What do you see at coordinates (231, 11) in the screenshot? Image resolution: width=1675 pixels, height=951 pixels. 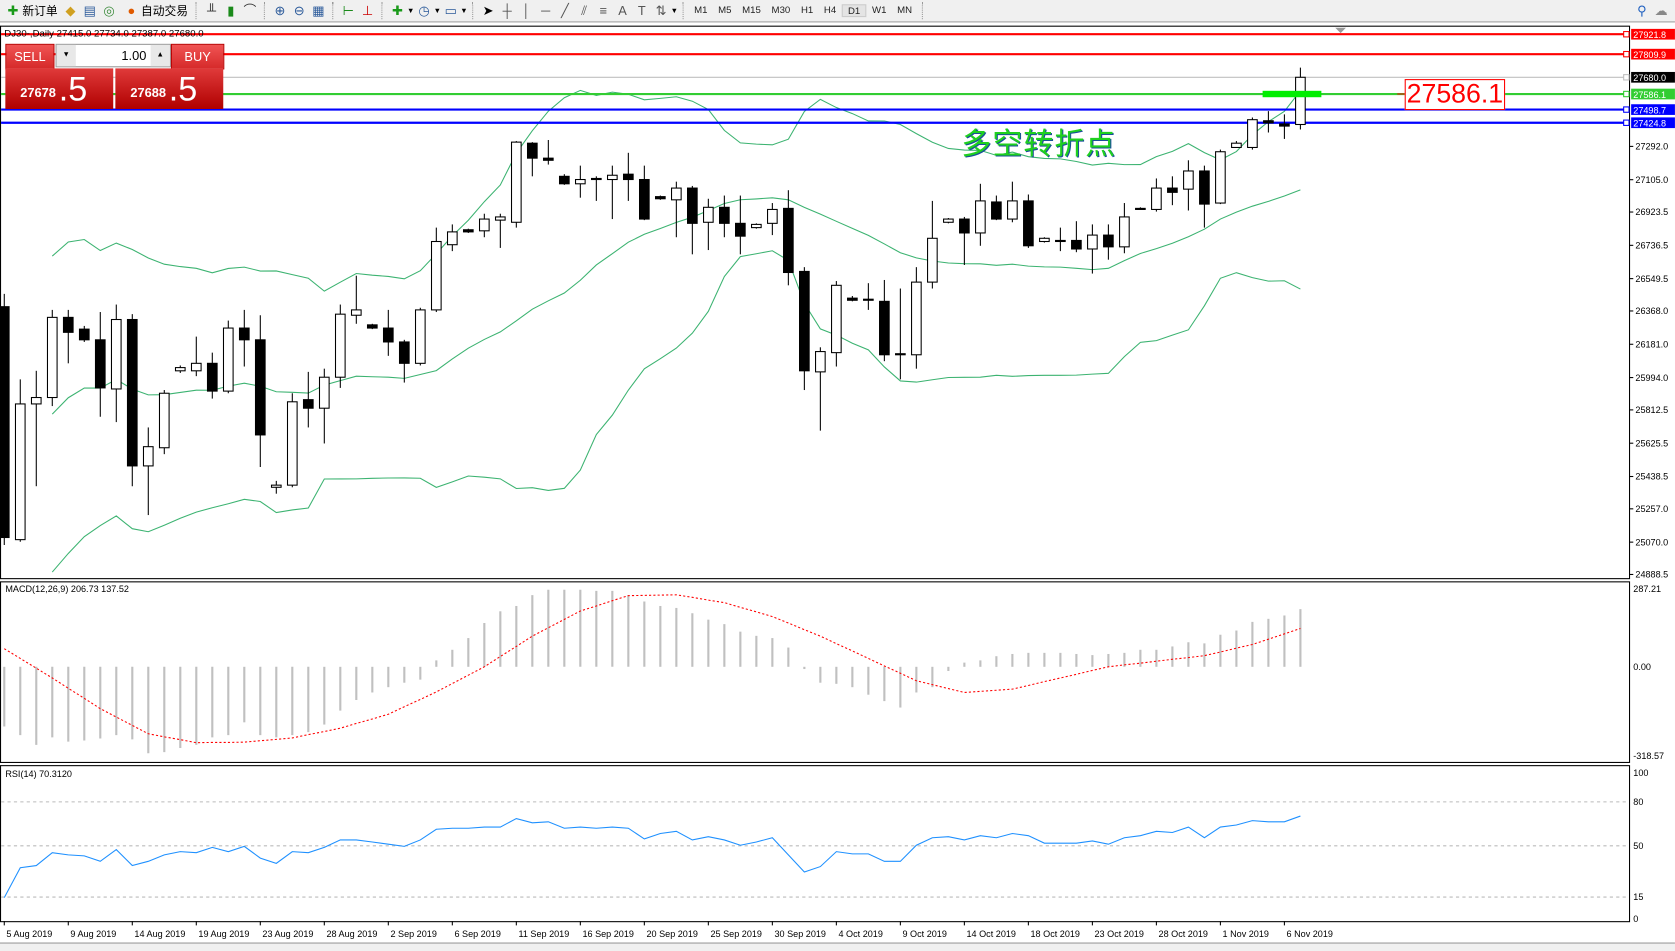 I see `candlestick-icon: ▮` at bounding box center [231, 11].